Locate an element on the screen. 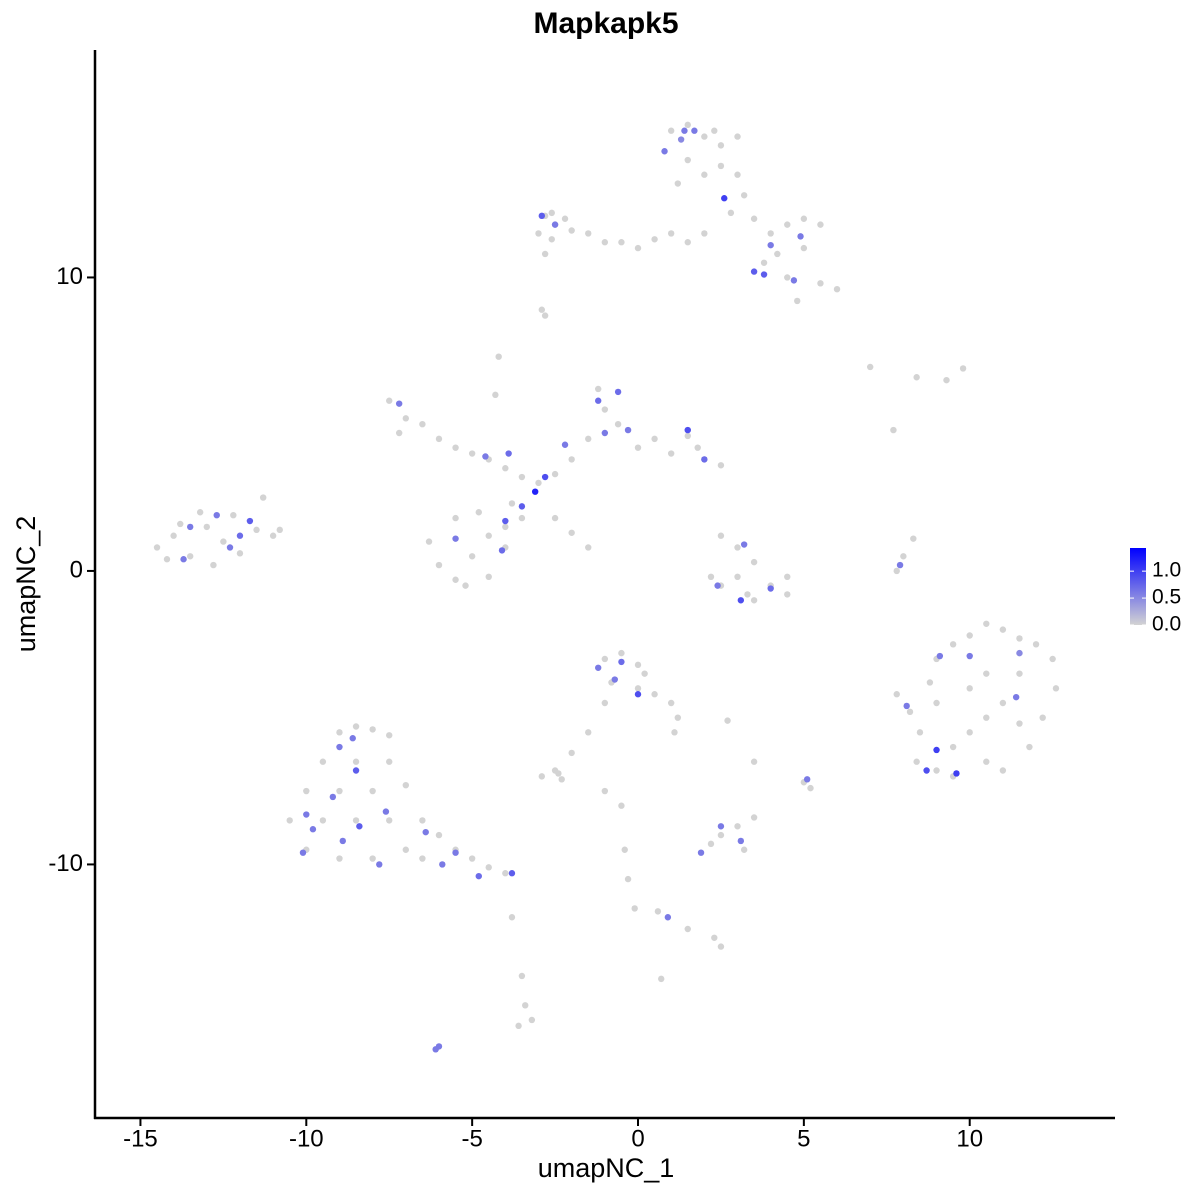  chart-title: Mapkapk5 is located at coordinates (605, 23).